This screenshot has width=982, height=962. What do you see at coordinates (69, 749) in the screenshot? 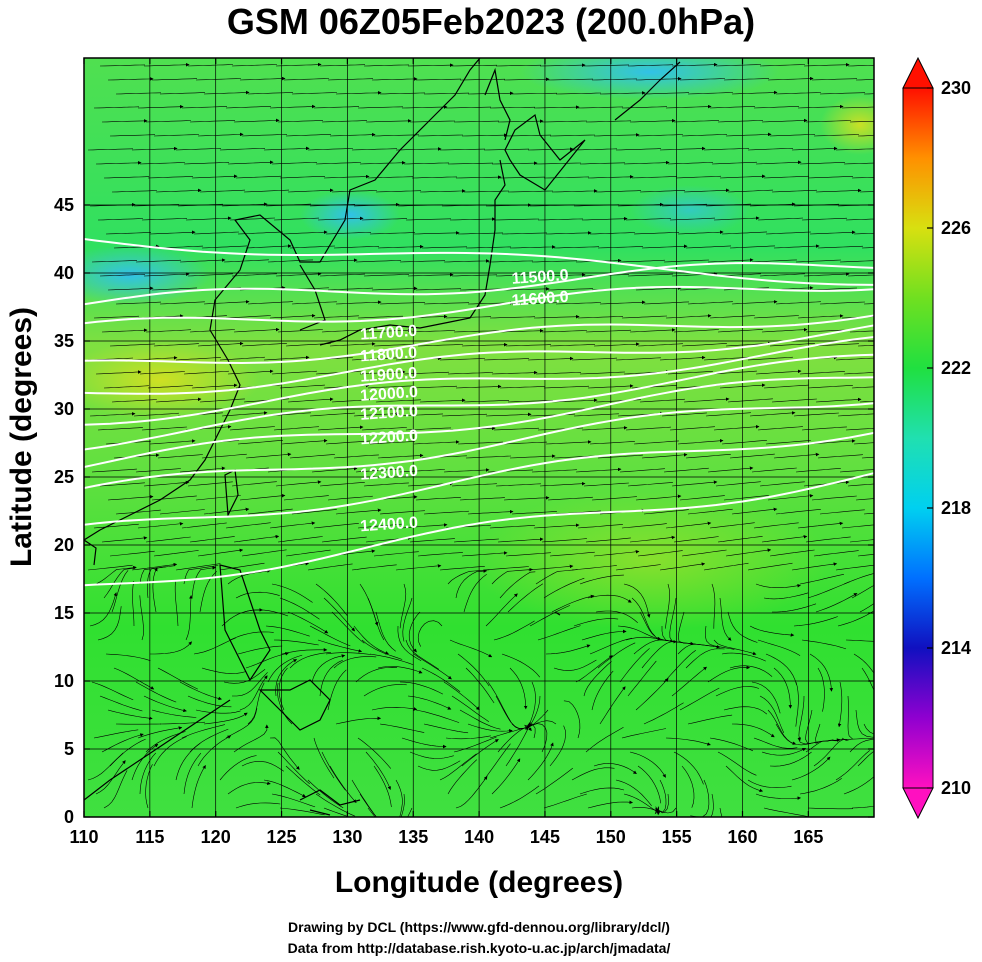
I see `y-tick-label: 5` at bounding box center [69, 749].